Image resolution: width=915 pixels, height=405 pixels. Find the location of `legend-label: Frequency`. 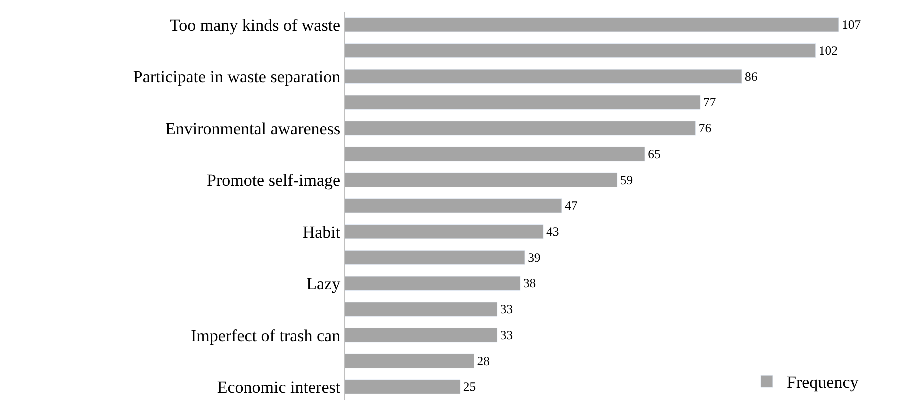

legend-label: Frequency is located at coordinates (823, 382).